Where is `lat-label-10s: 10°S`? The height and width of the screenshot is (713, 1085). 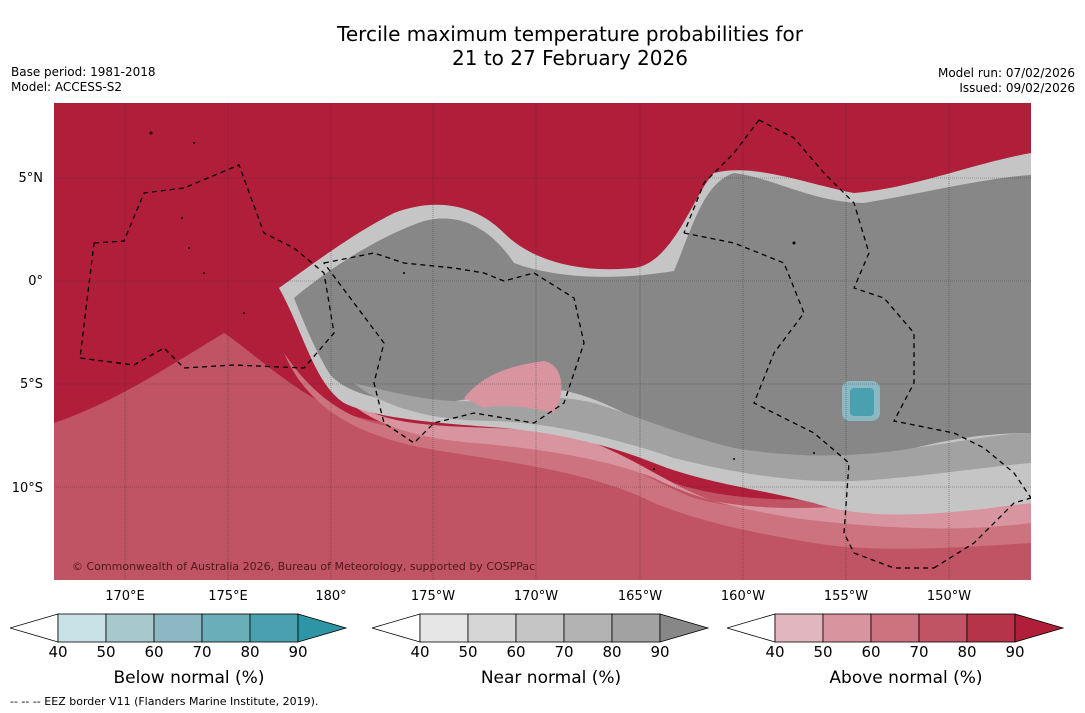
lat-label-10s: 10°S is located at coordinates (27, 488).